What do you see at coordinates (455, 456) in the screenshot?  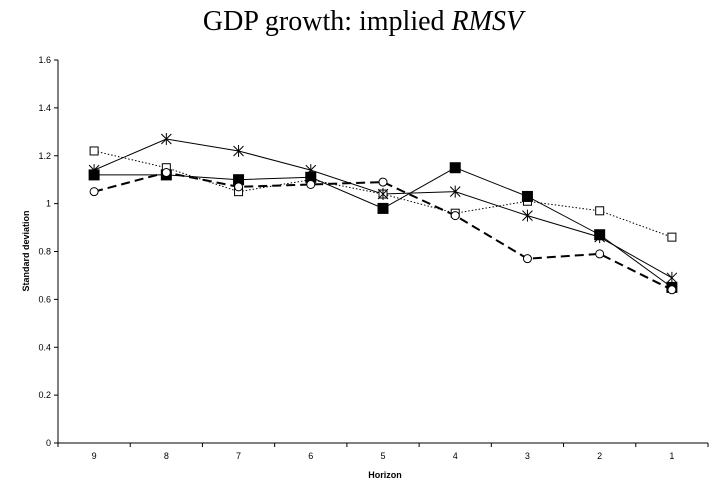 I see `x-tick-label: 4` at bounding box center [455, 456].